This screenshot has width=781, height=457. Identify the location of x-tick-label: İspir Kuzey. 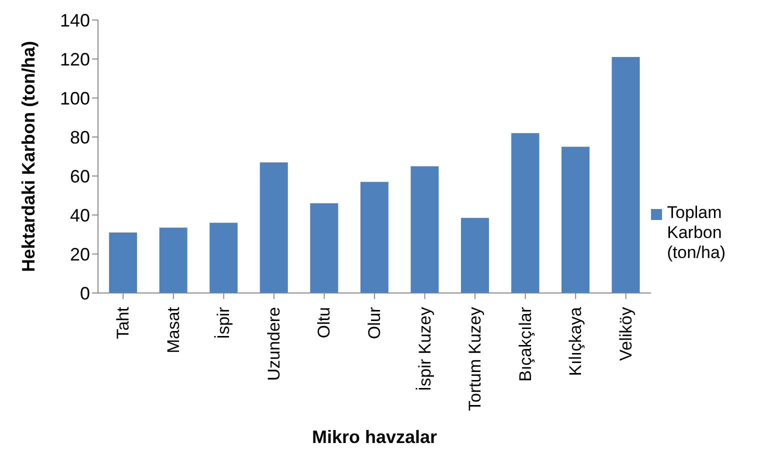
(424, 349).